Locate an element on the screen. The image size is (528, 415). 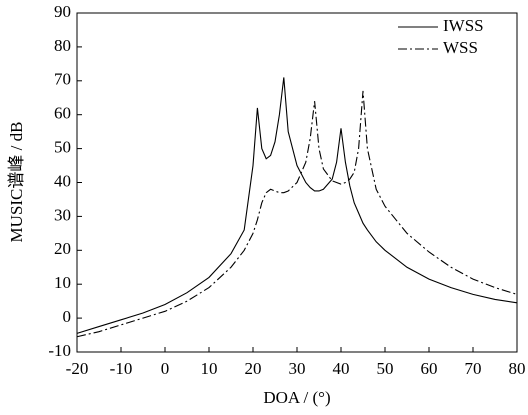
y-tick-label: -10 is located at coordinates (59, 350).